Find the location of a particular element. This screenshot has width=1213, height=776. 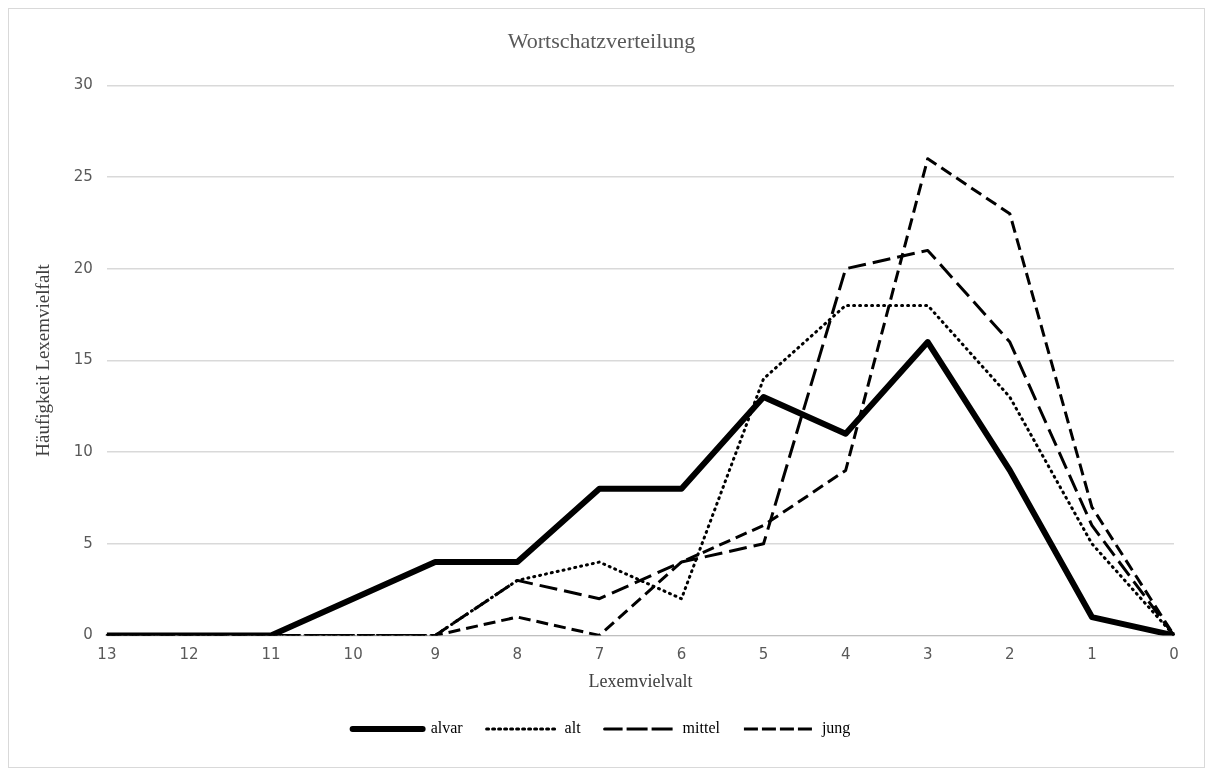

y-tick-label: 15 is located at coordinates (83, 359).